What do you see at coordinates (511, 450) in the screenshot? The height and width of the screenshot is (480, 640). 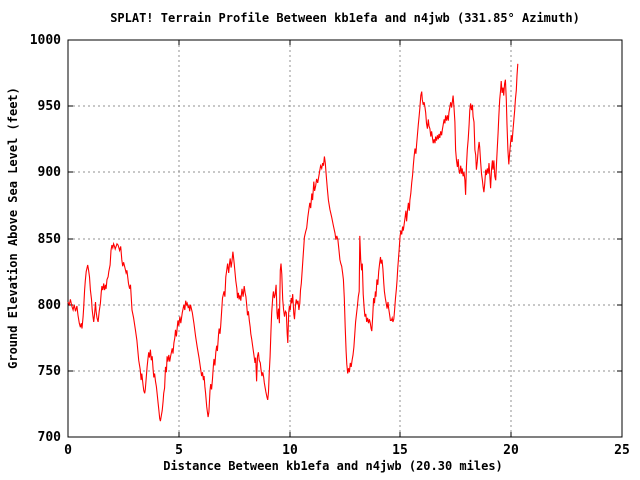 I see `x-tick-label: 20` at bounding box center [511, 450].